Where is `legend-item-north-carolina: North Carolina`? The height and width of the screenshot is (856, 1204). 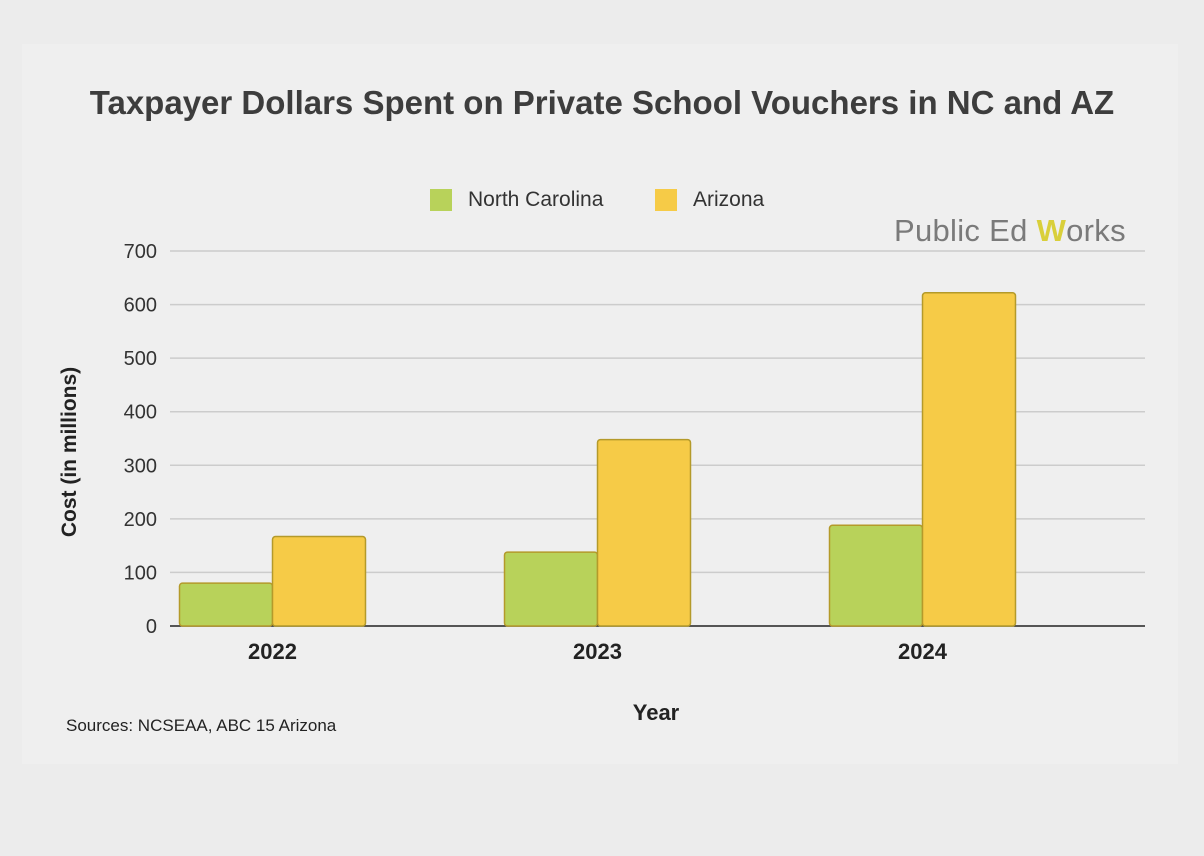
legend-item-north-carolina: North Carolina is located at coordinates (516, 200).